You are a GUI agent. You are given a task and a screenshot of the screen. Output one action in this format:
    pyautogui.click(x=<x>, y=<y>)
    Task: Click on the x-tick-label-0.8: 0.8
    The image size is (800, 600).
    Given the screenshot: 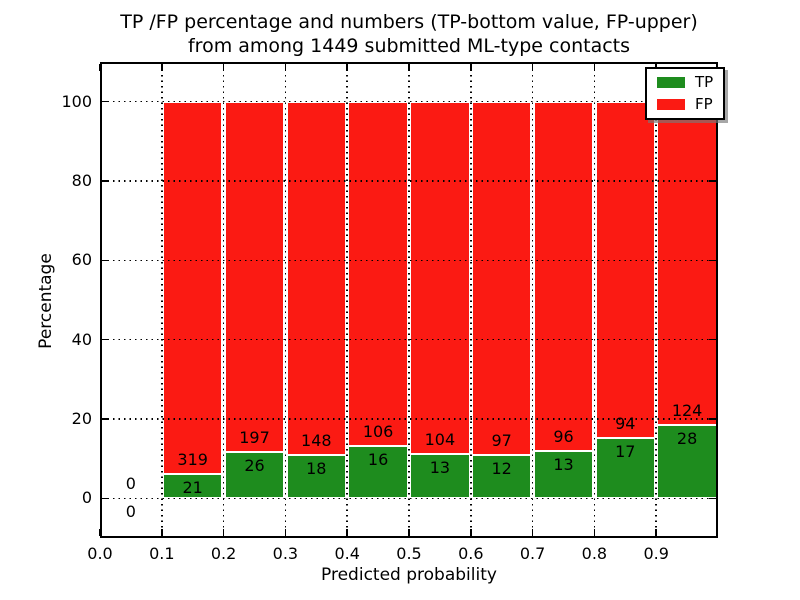 What is the action you would take?
    pyautogui.click(x=594, y=553)
    